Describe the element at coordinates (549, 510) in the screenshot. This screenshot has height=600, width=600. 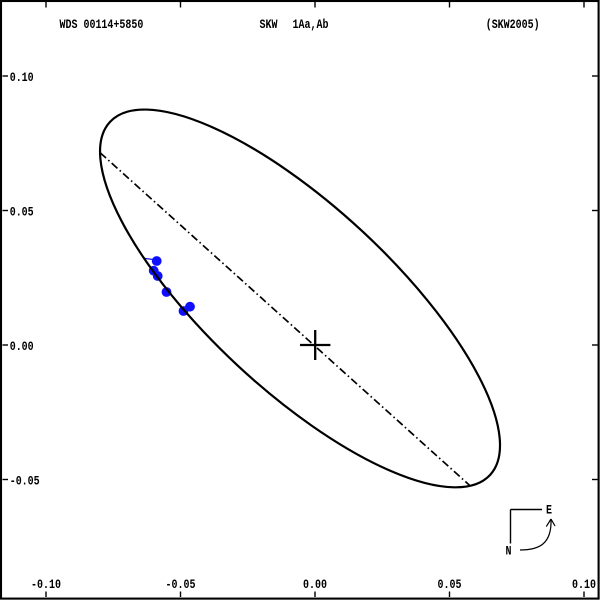
I see `svg-text: E` at that location.